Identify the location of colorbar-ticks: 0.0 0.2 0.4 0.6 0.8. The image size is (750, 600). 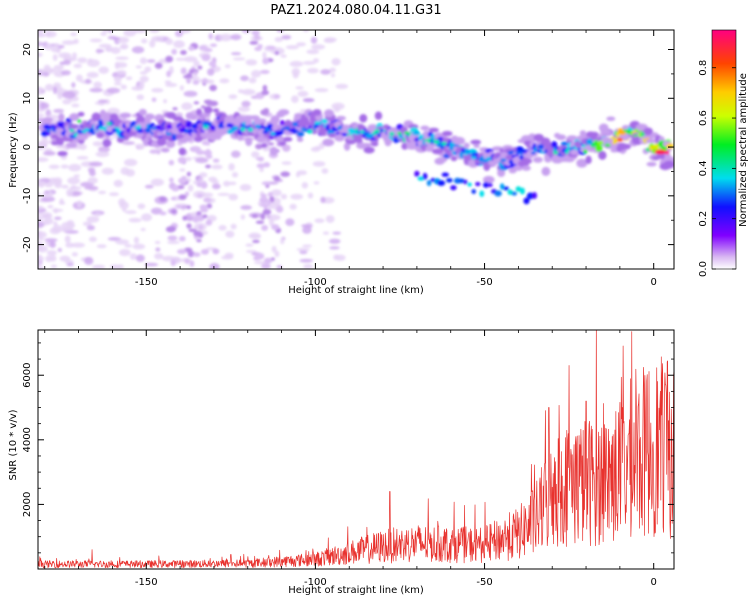
(717, 168).